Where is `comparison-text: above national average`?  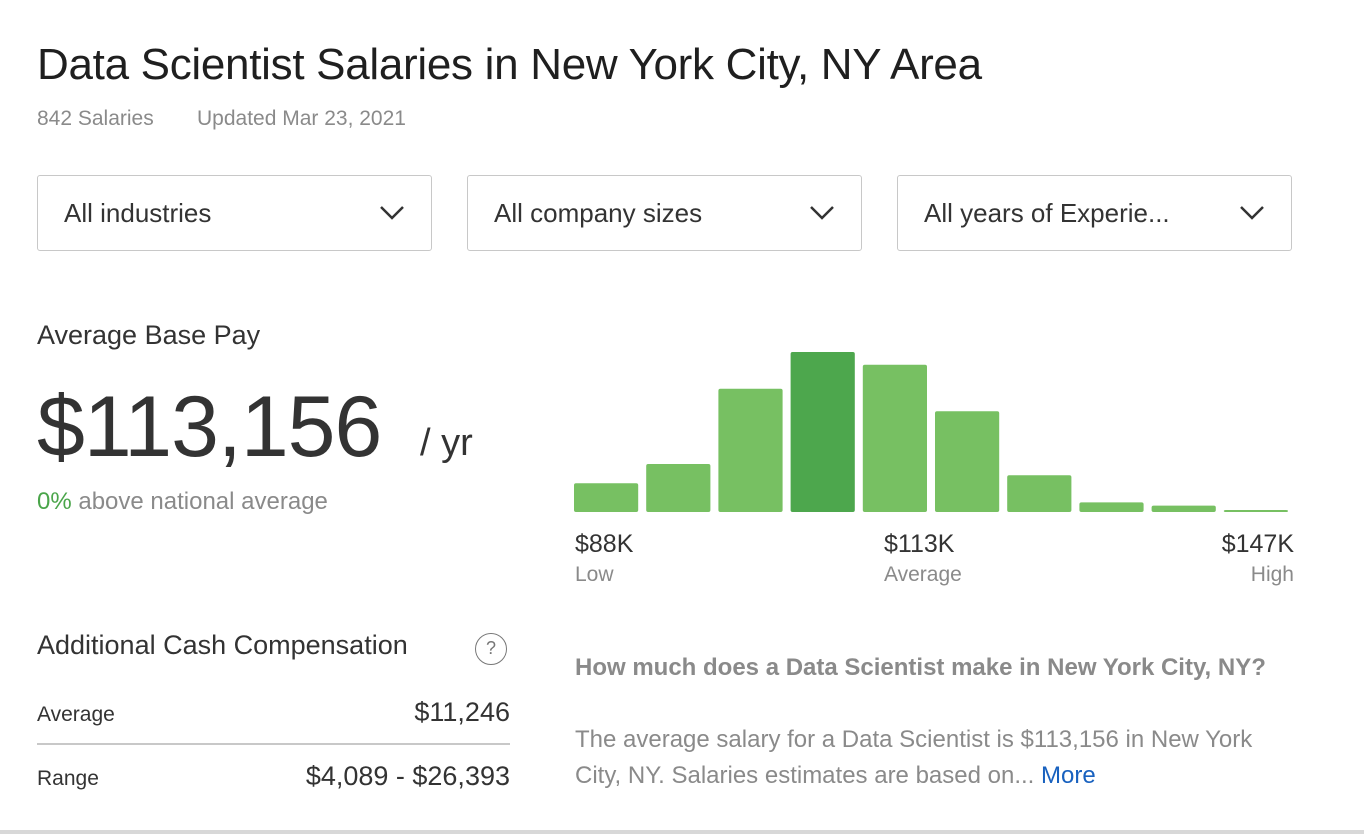
comparison-text: above national average is located at coordinates (203, 501).